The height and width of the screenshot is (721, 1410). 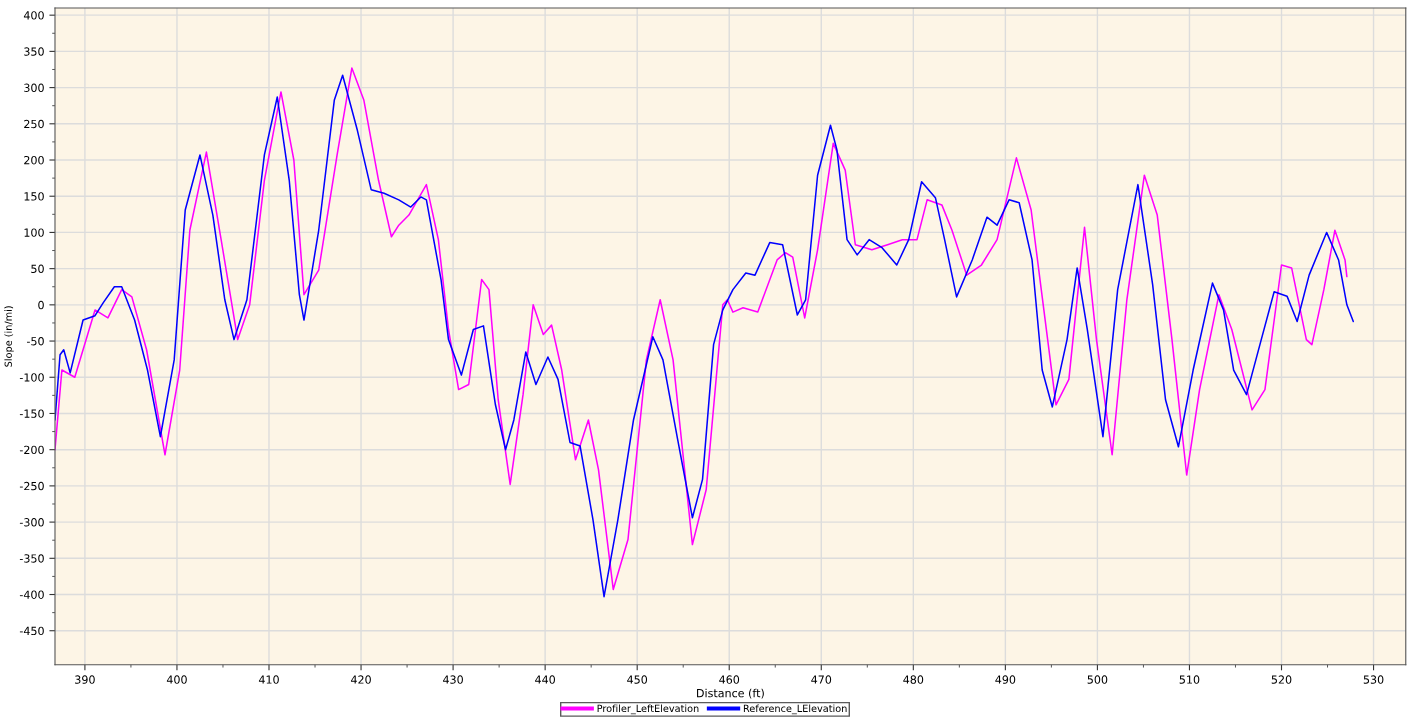 I want to click on legend-label: Profiler_LeftElevation, so click(x=648, y=709).